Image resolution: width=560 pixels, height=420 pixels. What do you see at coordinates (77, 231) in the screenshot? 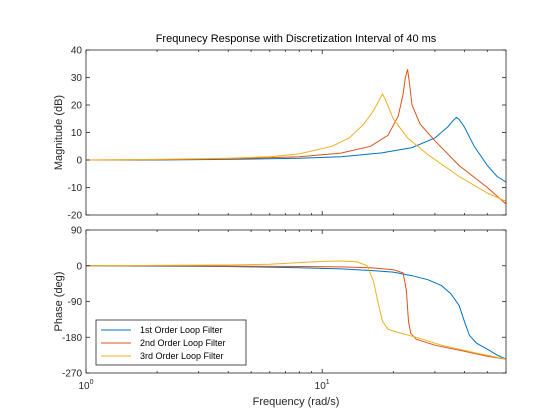
I see `y-tick-label: 90` at bounding box center [77, 231].